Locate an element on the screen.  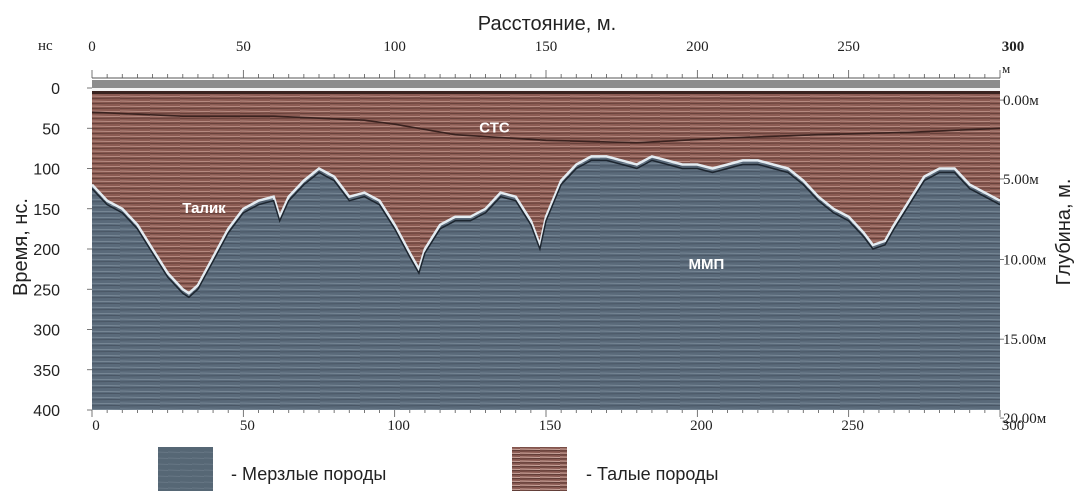
x-ticks-bottom: 0 50 100 150 200 250 300 is located at coordinates (558, 422).